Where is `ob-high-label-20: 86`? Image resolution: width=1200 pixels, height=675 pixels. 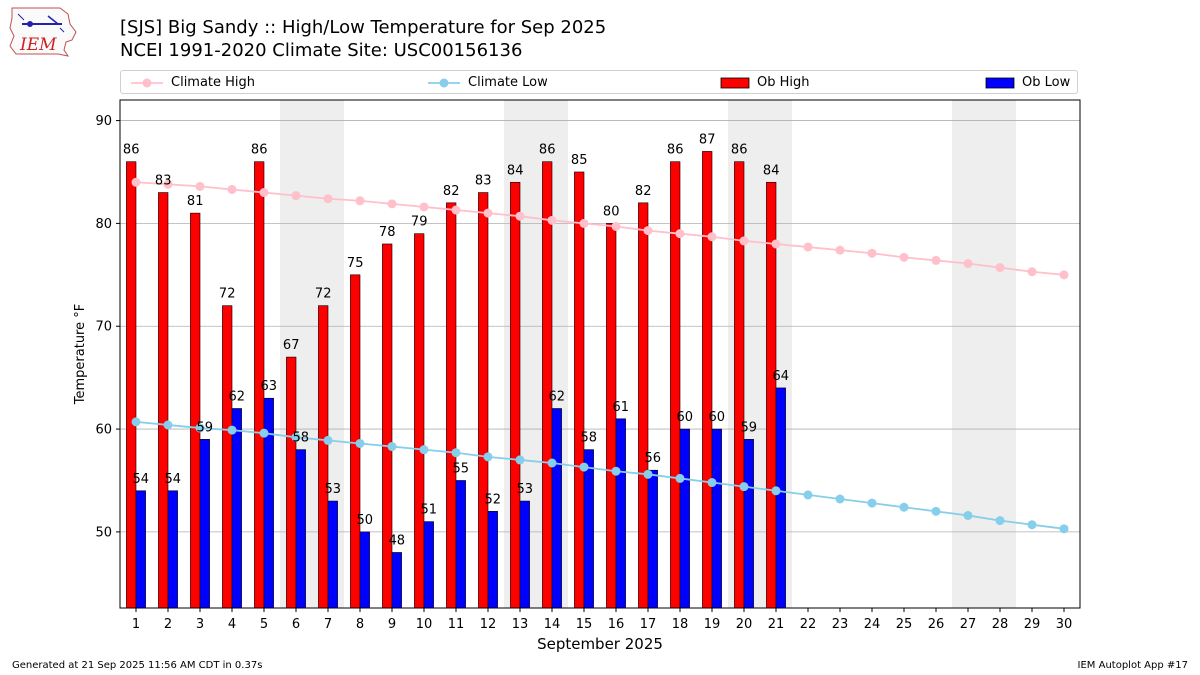
ob-high-label-20: 86 is located at coordinates (739, 150).